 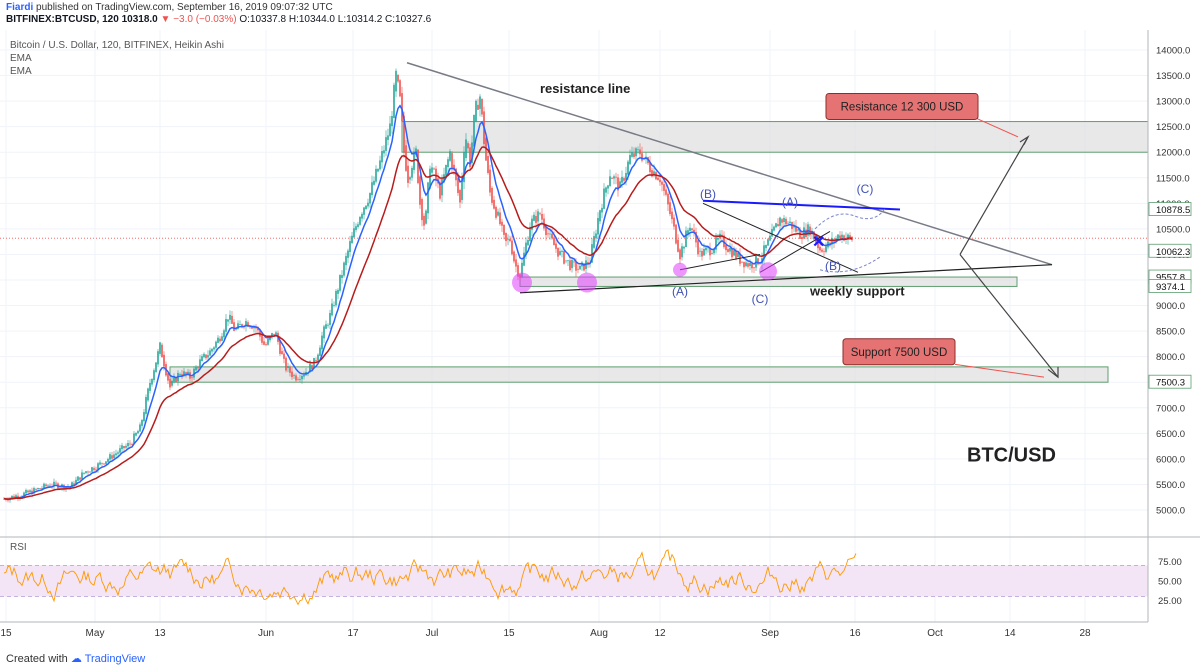 What do you see at coordinates (1170, 485) in the screenshot?
I see `price-tick-label: 5500.0` at bounding box center [1170, 485].